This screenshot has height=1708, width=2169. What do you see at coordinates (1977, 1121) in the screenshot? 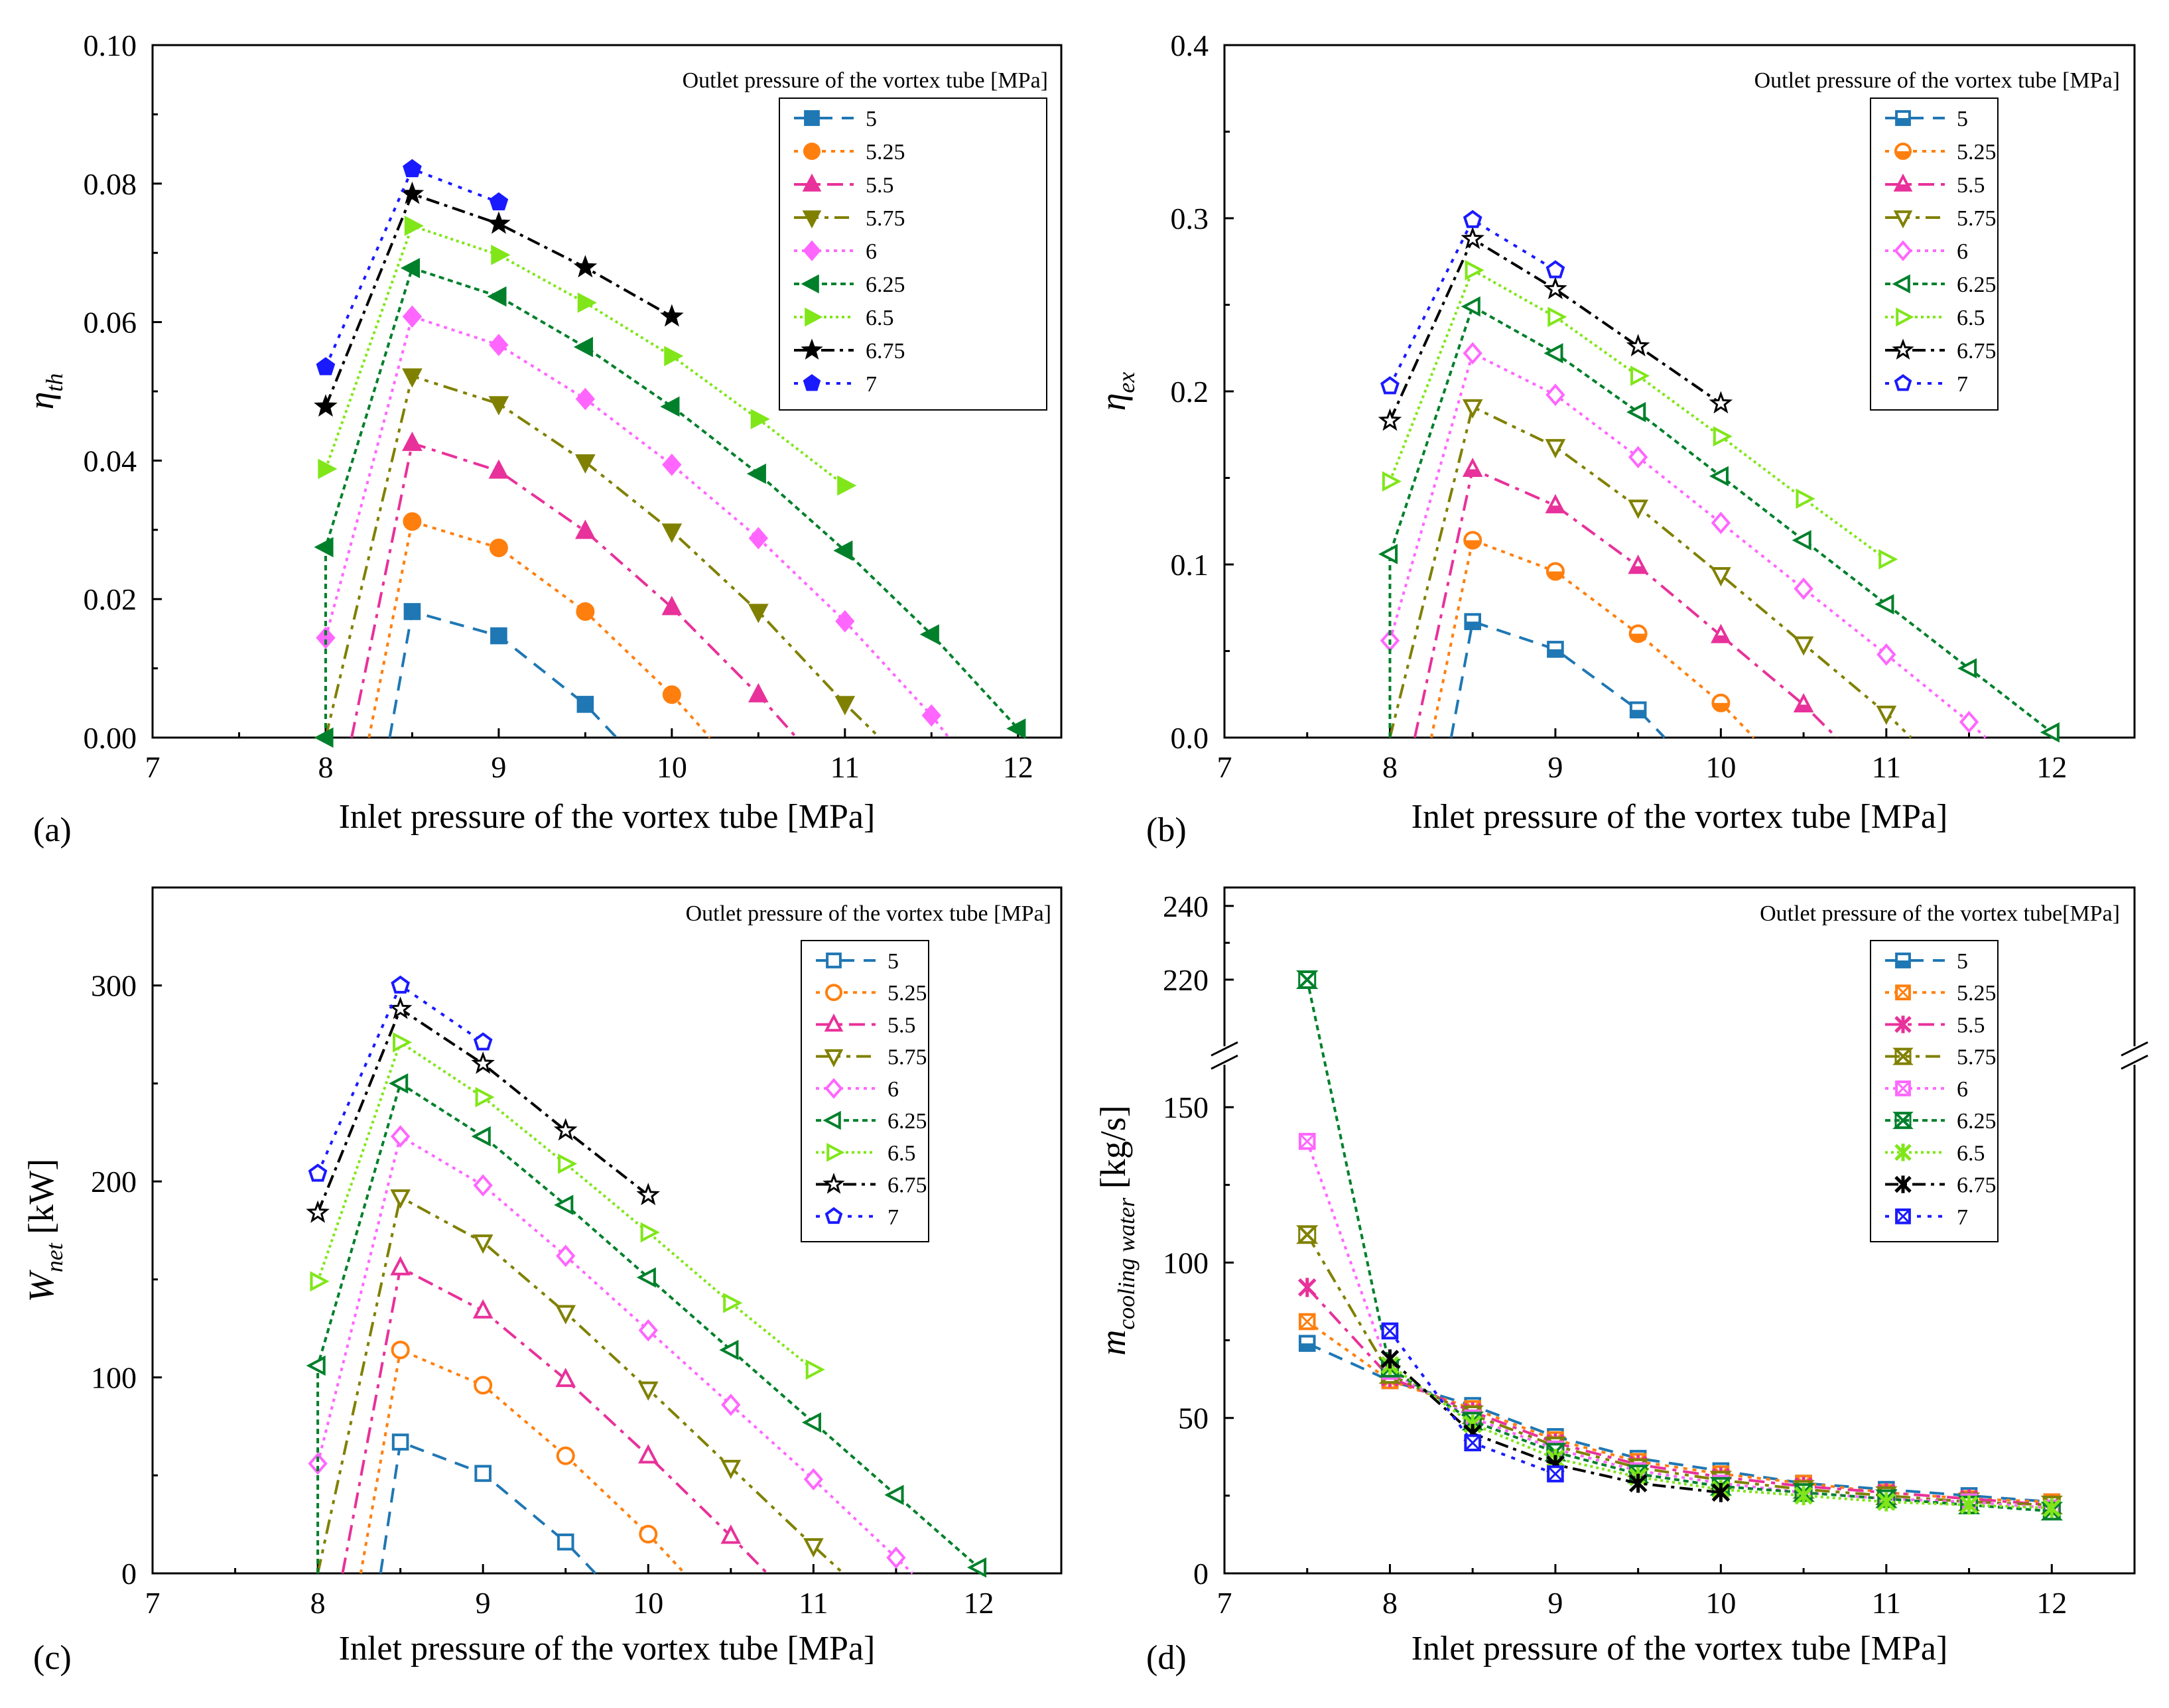
I see `legend-label: 6.25` at bounding box center [1977, 1121].